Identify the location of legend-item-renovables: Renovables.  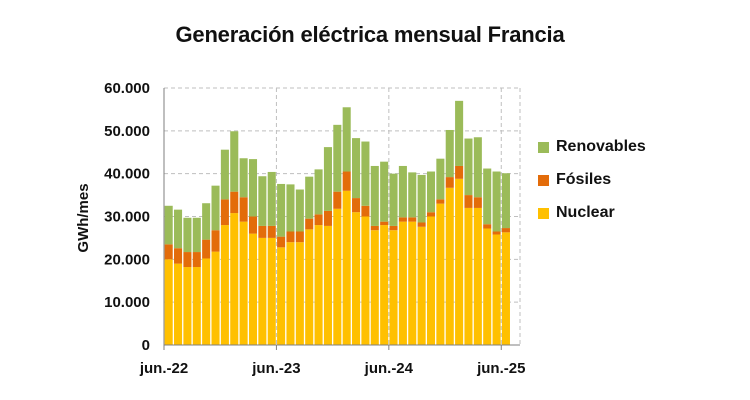
(592, 147).